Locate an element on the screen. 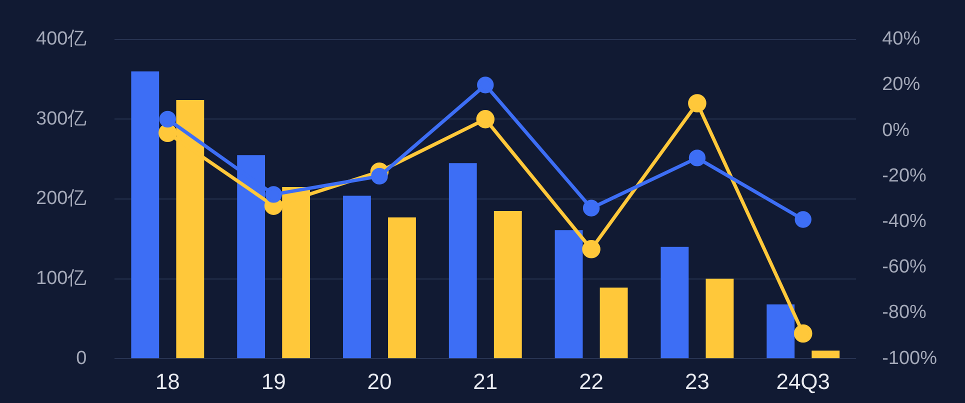 The image size is (965, 403). x-tick-label: 19 is located at coordinates (273, 381).